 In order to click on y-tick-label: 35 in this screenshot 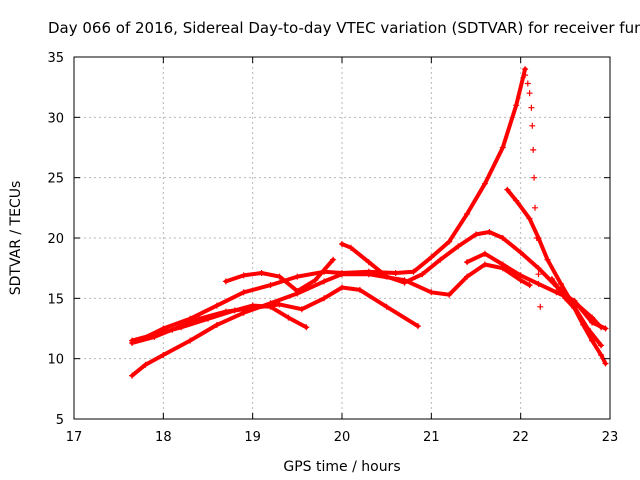, I will do `click(55, 58)`.